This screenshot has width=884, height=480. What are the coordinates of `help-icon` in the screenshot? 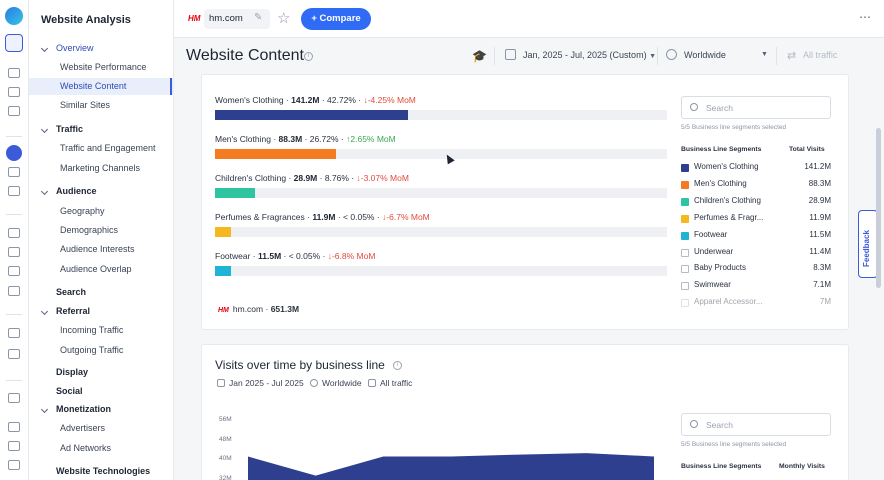 It's located at (14, 446).